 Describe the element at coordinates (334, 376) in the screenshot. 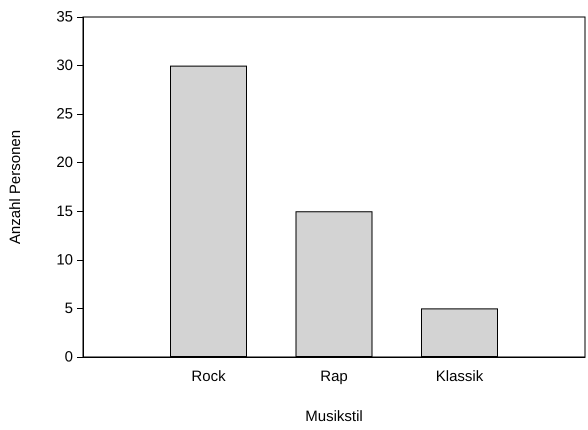

I see `x-tick-label: Rap` at that location.